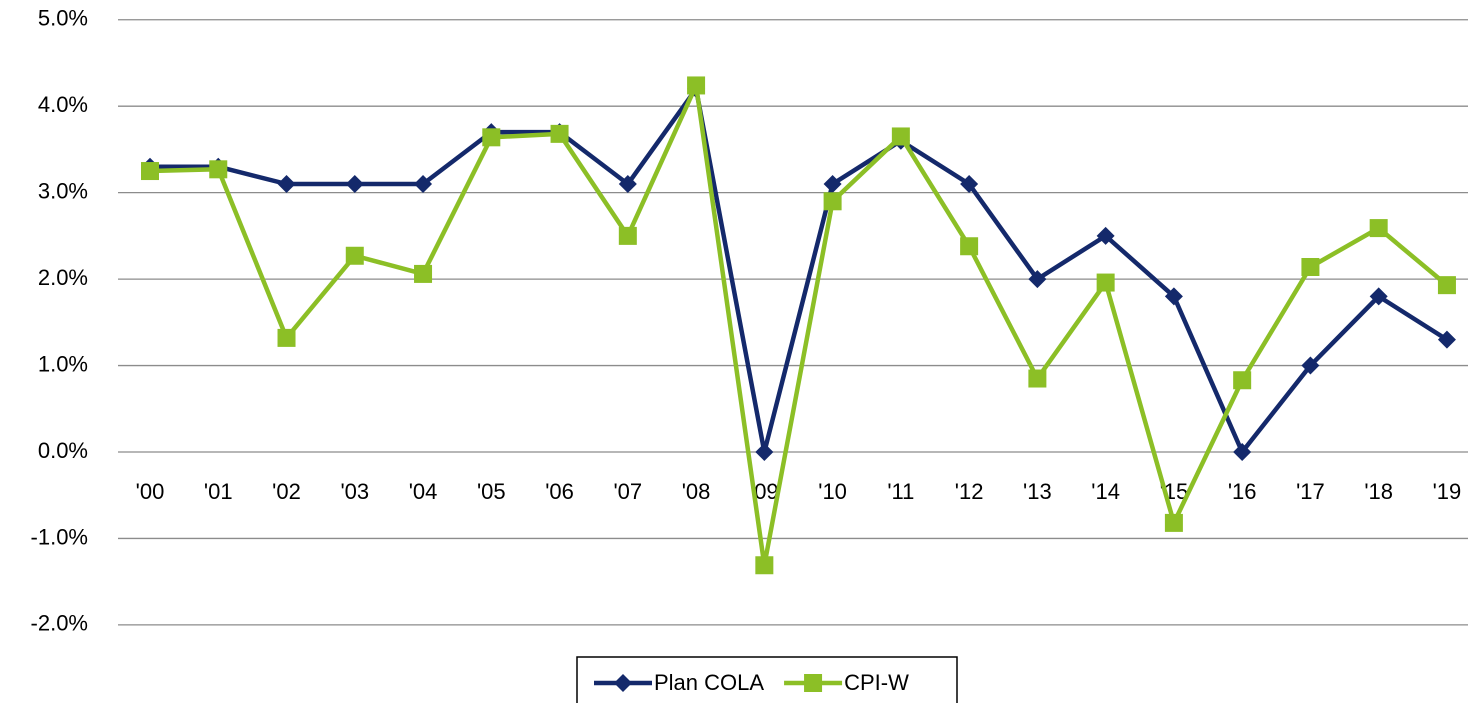 This screenshot has width=1468, height=703. I want to click on x-tick-label: '07, so click(627, 491).